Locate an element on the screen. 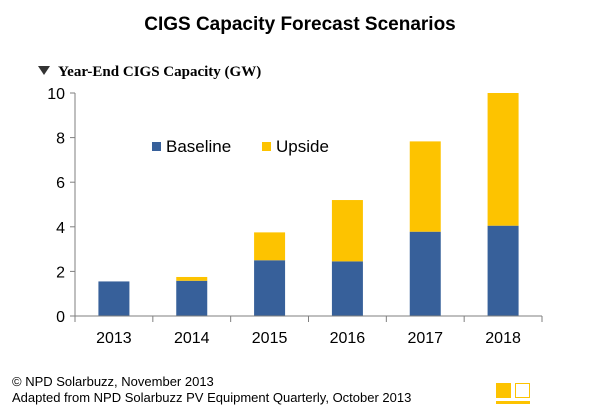 The image size is (600, 407). y-axis-label: Year-End CIGS Capacity (GW) is located at coordinates (149, 72).